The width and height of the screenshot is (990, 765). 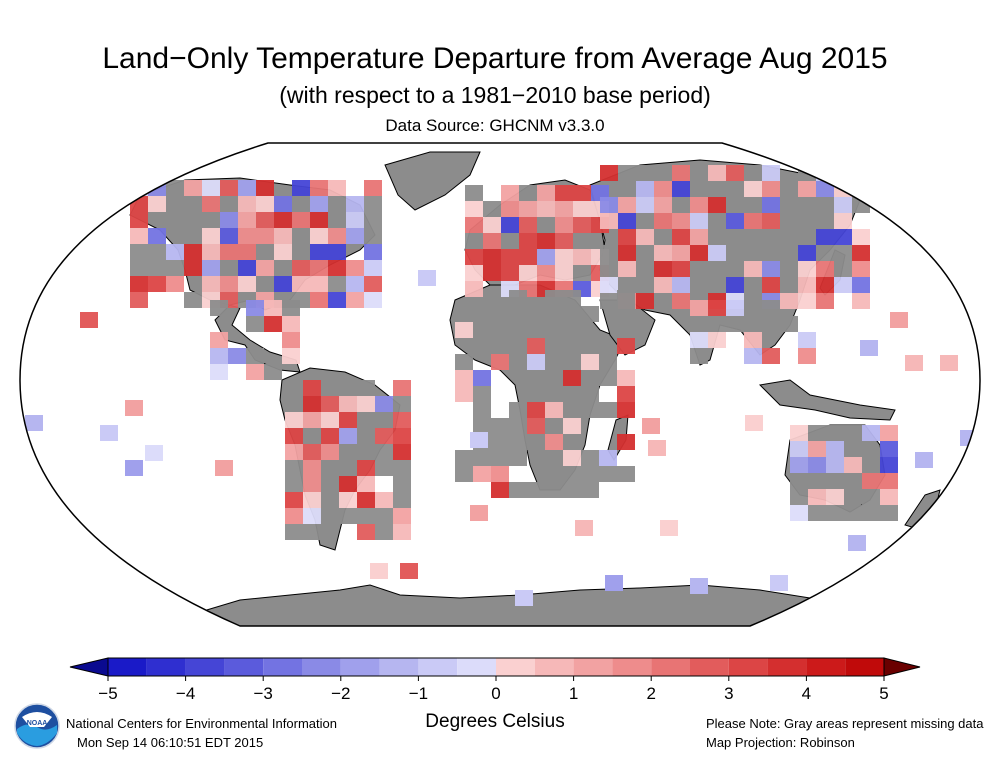 What do you see at coordinates (496, 693) in the screenshot?
I see `colorbar-tick-label: 0` at bounding box center [496, 693].